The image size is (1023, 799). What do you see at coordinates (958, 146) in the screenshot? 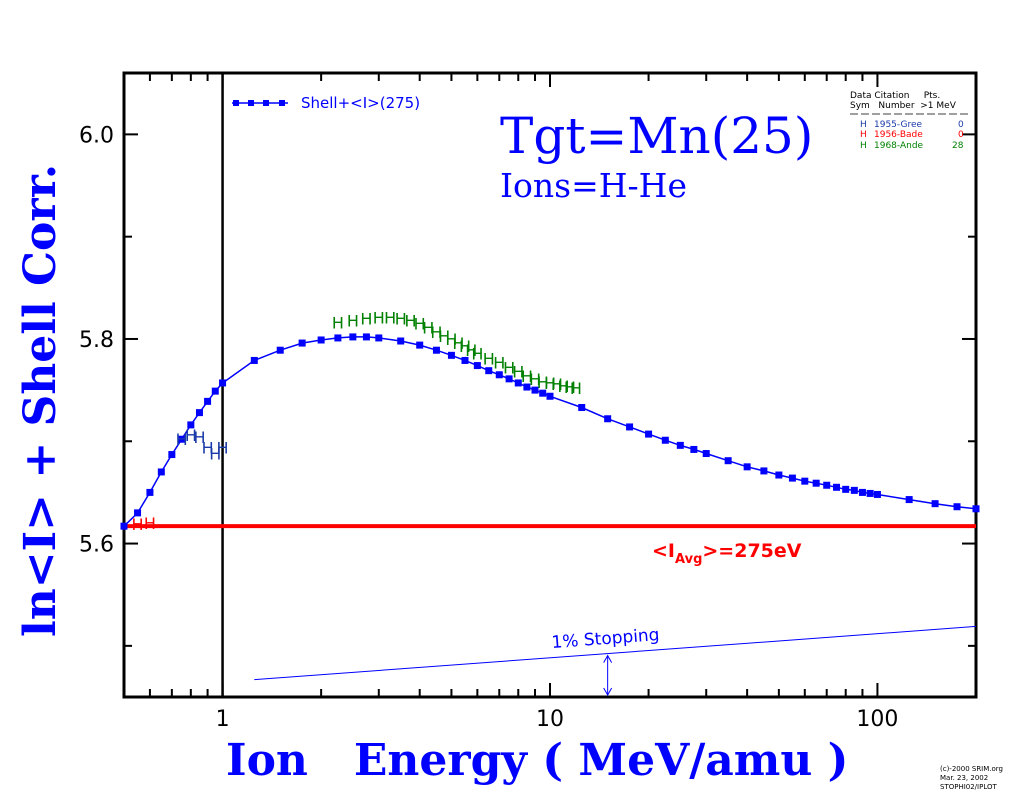
I see `data-table-pts: 28` at bounding box center [958, 146].